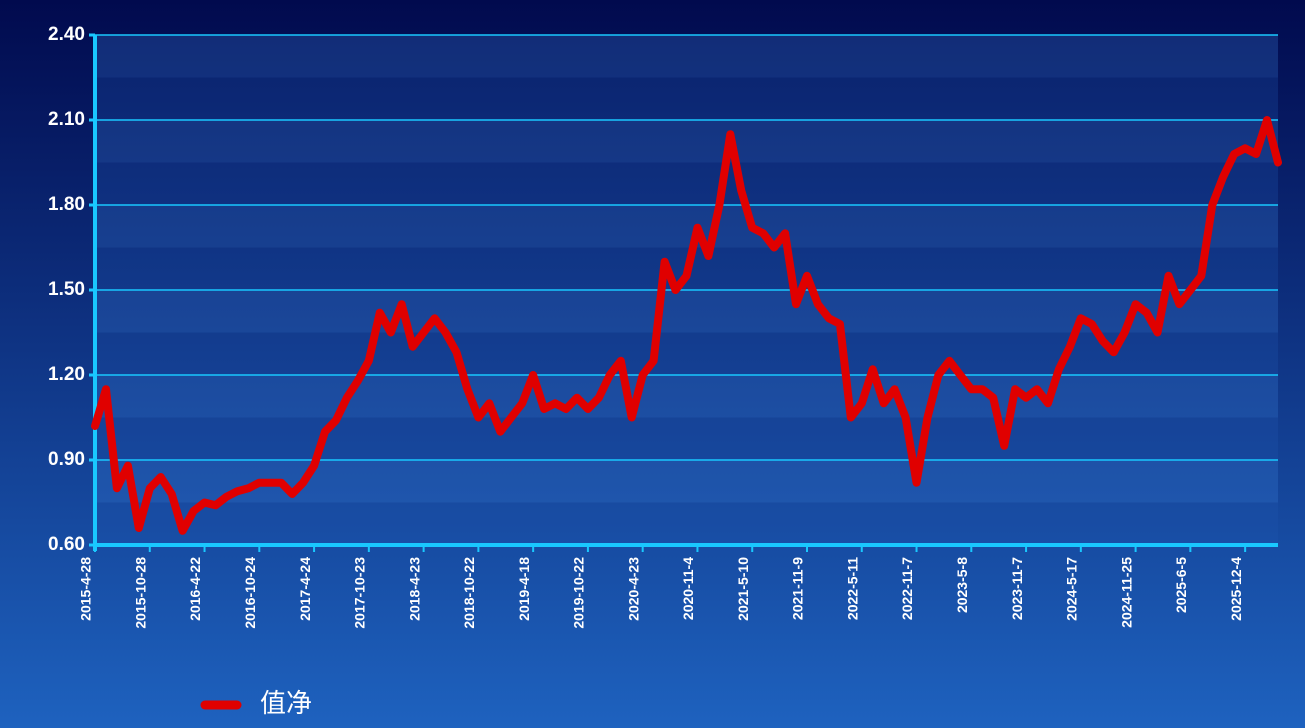  What do you see at coordinates (66, 459) in the screenshot?
I see `y-tick-label: 0.90` at bounding box center [66, 459].